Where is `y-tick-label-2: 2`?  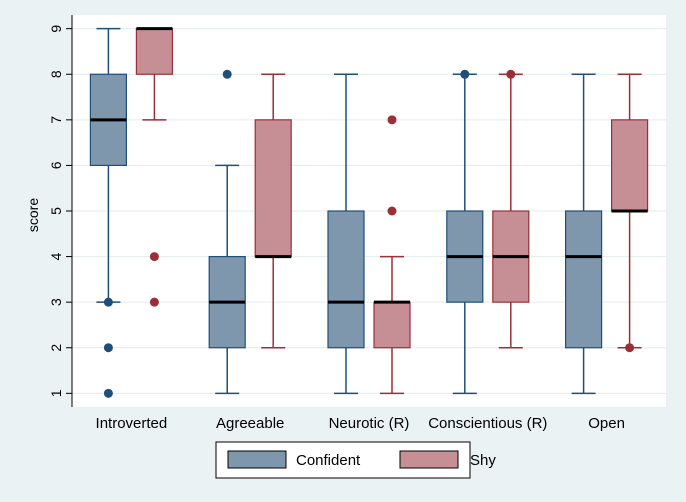
y-tick-label-2: 2 is located at coordinates (56, 348).